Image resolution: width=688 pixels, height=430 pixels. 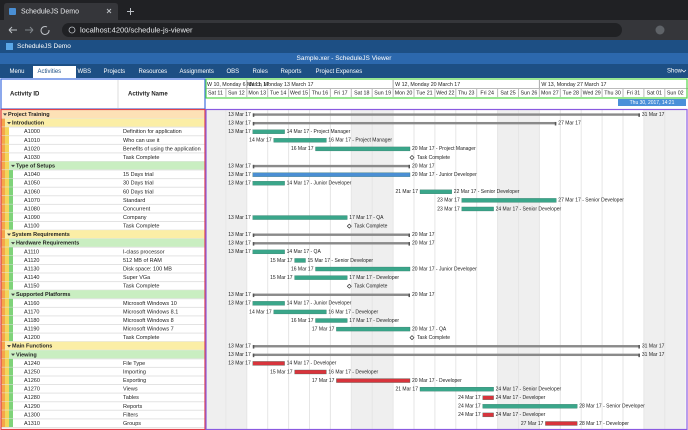 What do you see at coordinates (32, 149) in the screenshot?
I see `activity-id: A1020` at bounding box center [32, 149].